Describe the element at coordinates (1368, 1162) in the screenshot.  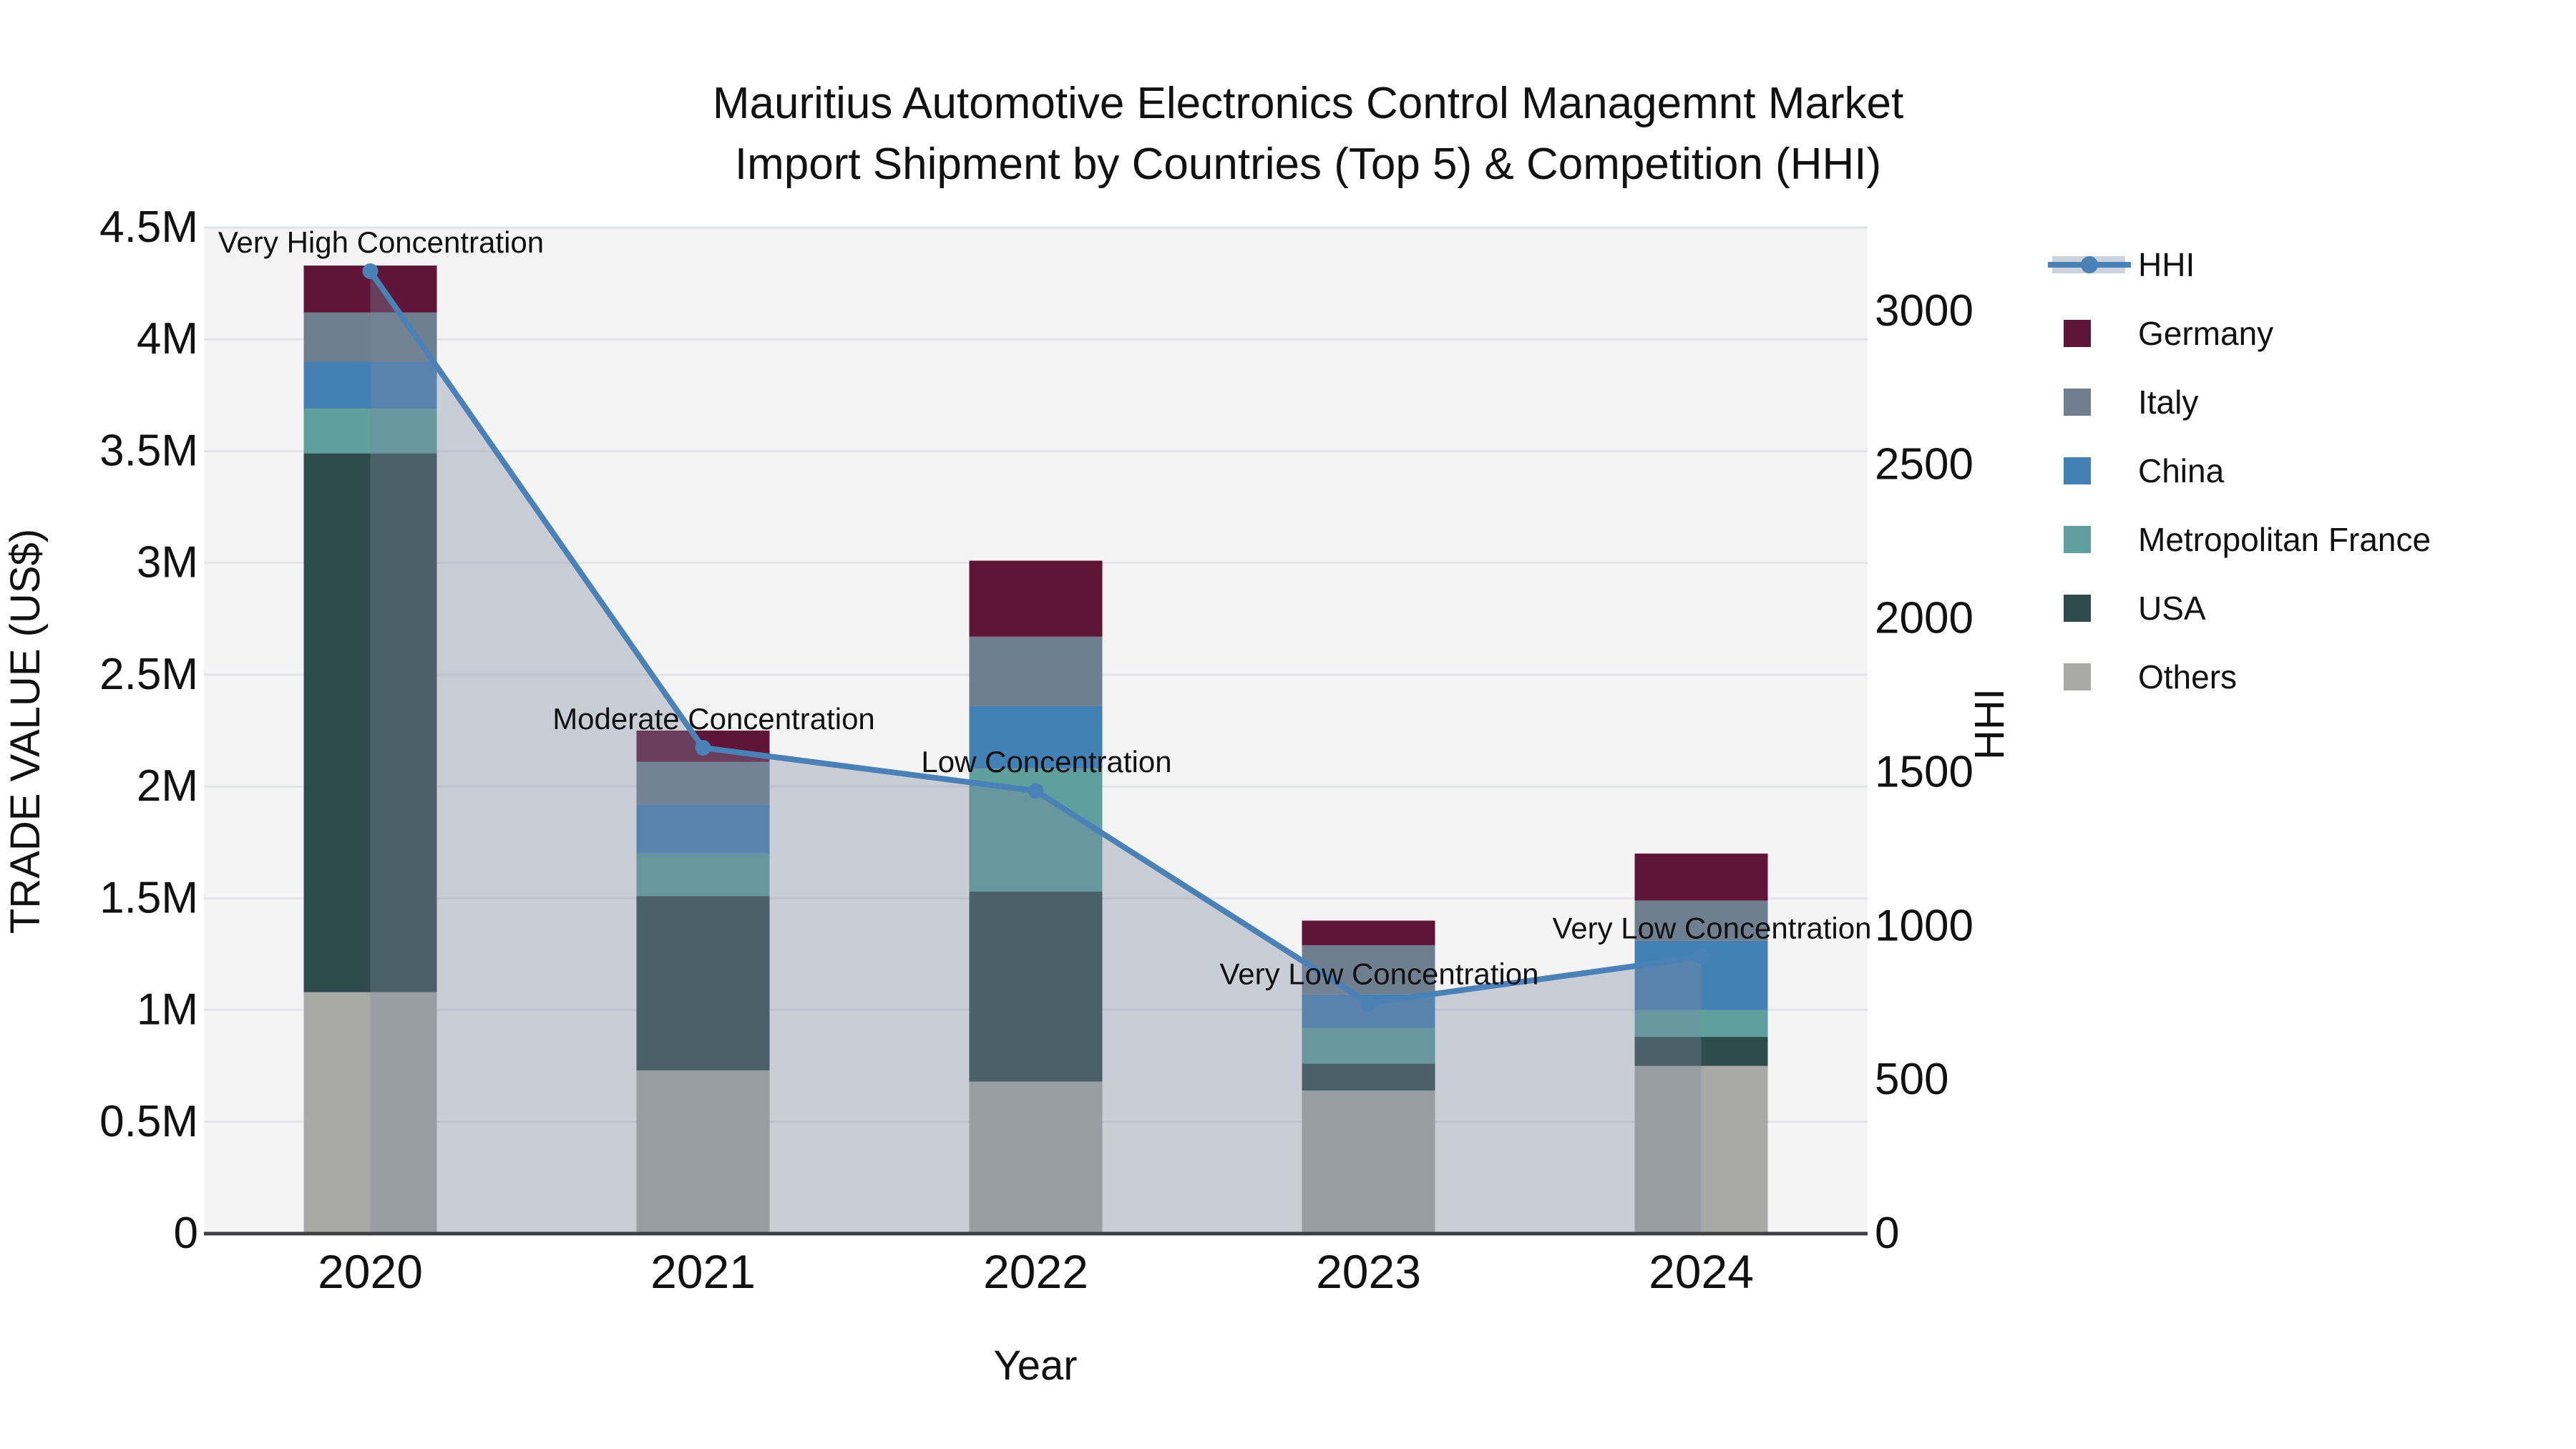
I see `bar-segment-others-2023` at that location.